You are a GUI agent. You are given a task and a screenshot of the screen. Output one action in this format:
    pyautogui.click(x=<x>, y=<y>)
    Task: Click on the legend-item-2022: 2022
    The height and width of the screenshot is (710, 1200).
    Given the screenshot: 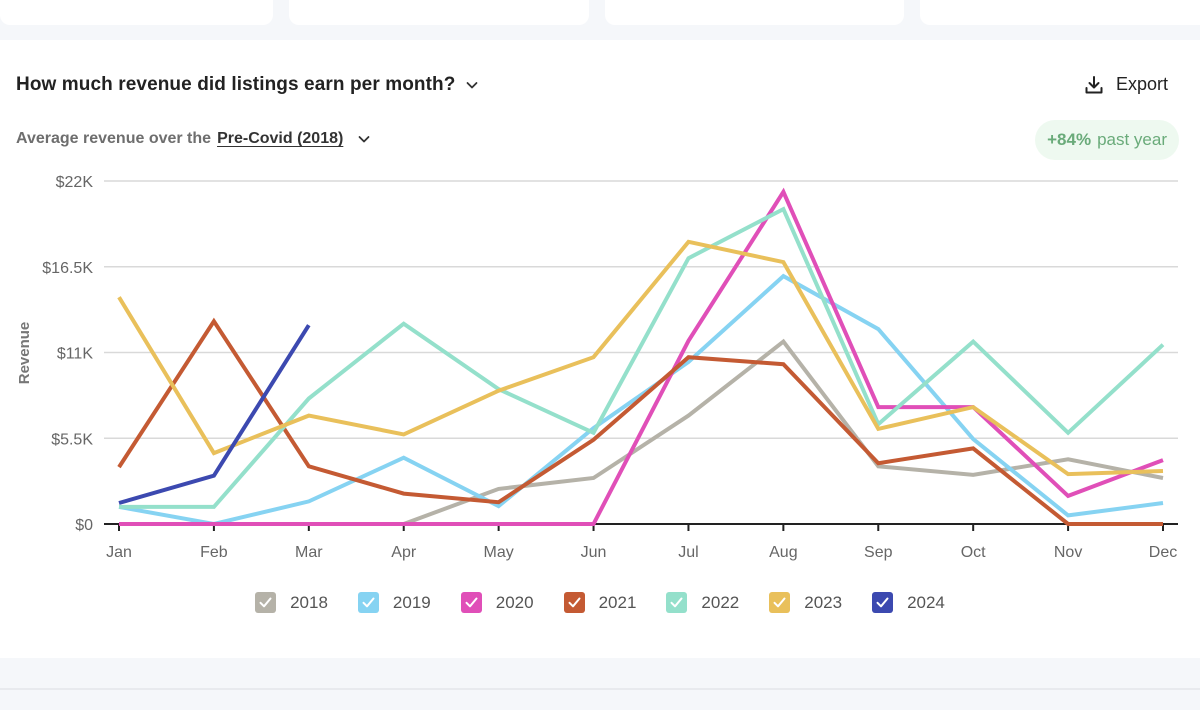 What is the action you would take?
    pyautogui.click(x=702, y=602)
    